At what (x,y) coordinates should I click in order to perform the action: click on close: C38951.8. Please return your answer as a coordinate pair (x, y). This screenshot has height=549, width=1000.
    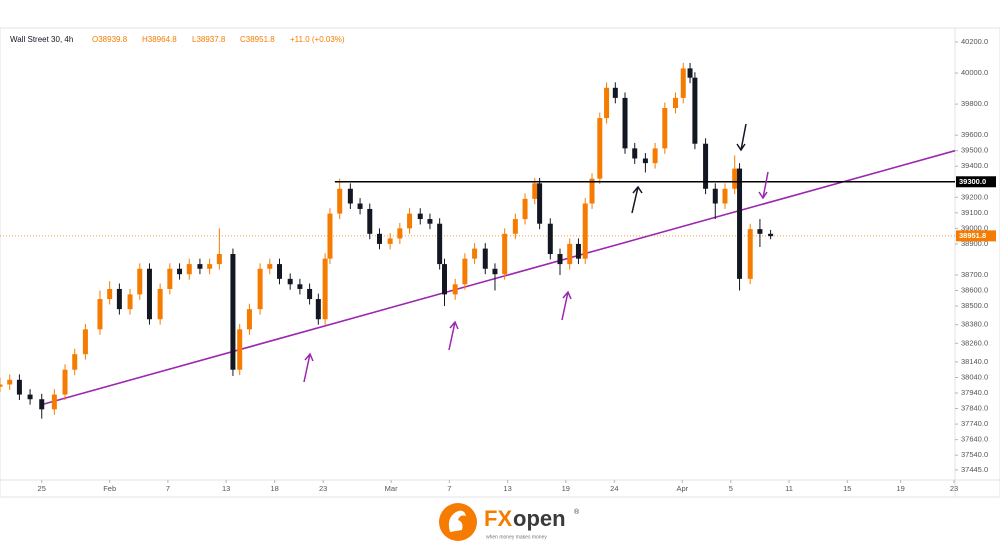
    Looking at the image, I should click on (257, 39).